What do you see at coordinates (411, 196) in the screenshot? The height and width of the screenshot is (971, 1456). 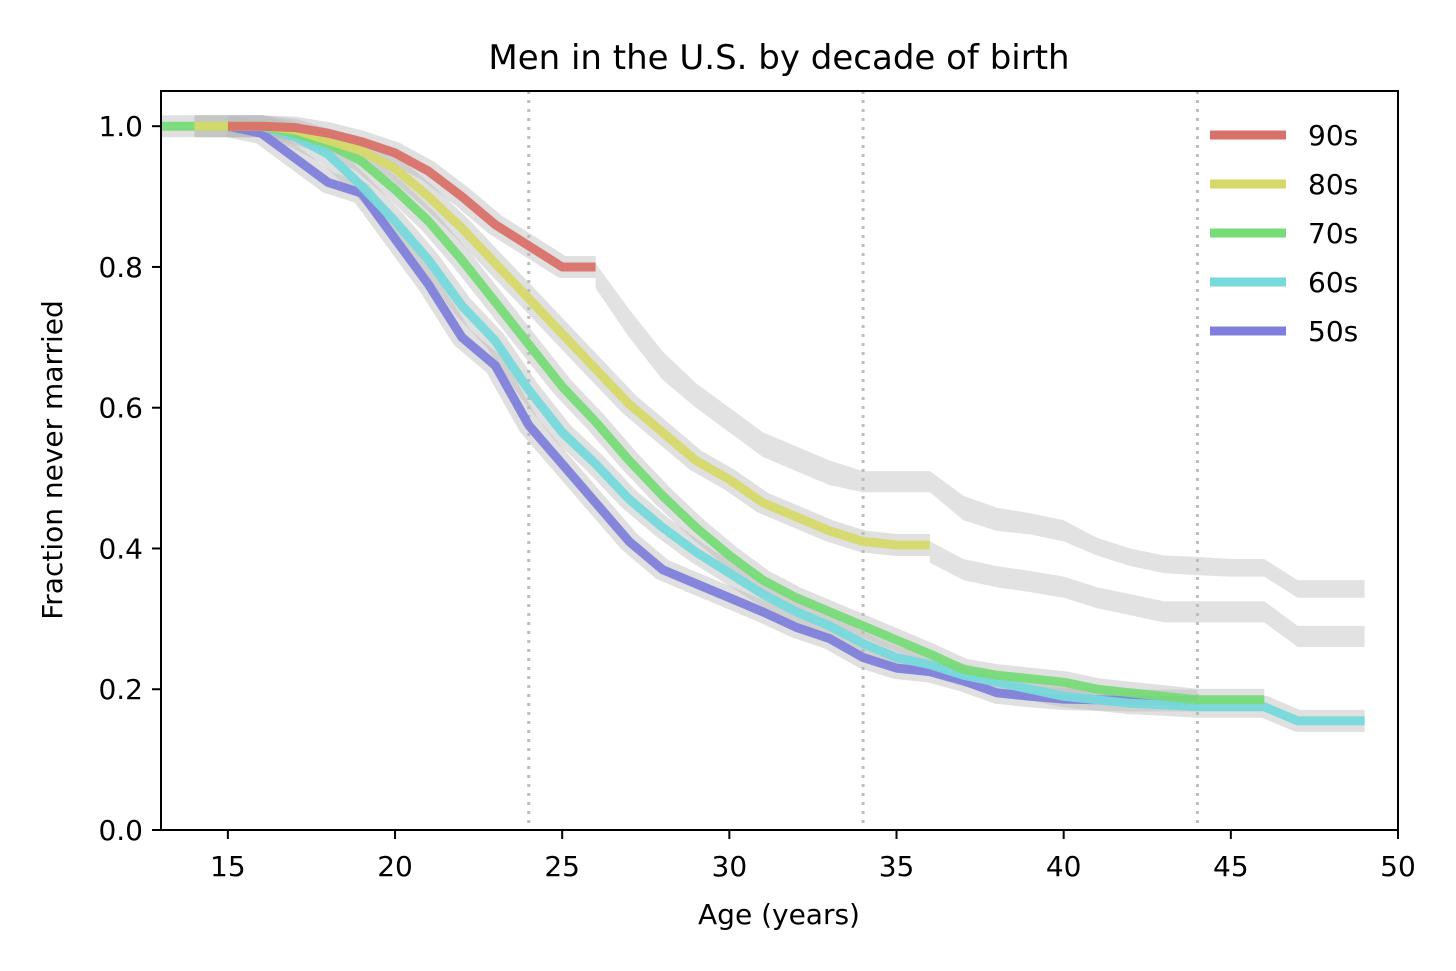 I see `series-line-90s` at bounding box center [411, 196].